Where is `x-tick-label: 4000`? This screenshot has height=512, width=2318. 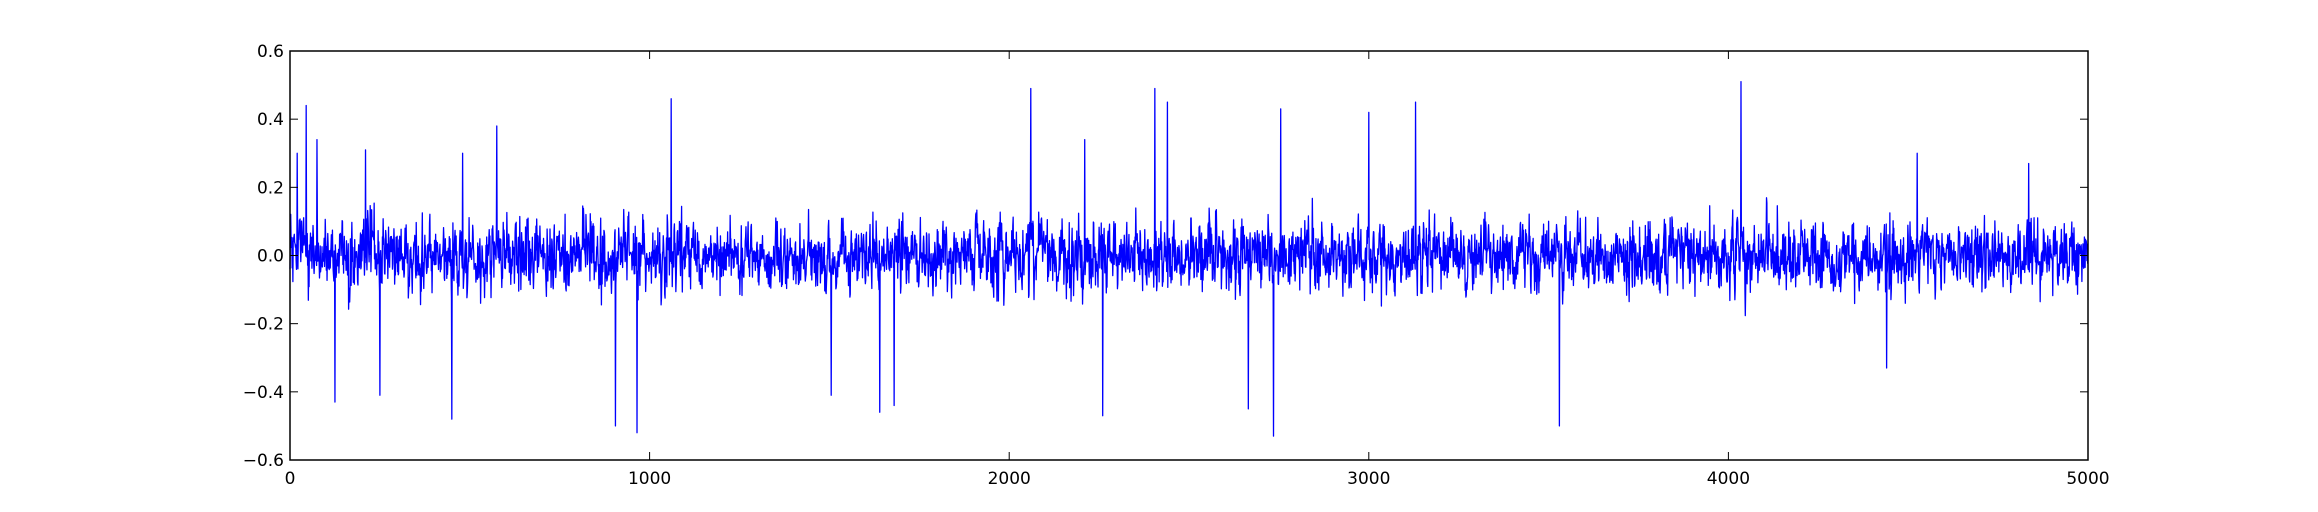 x-tick-label: 4000 is located at coordinates (1728, 479).